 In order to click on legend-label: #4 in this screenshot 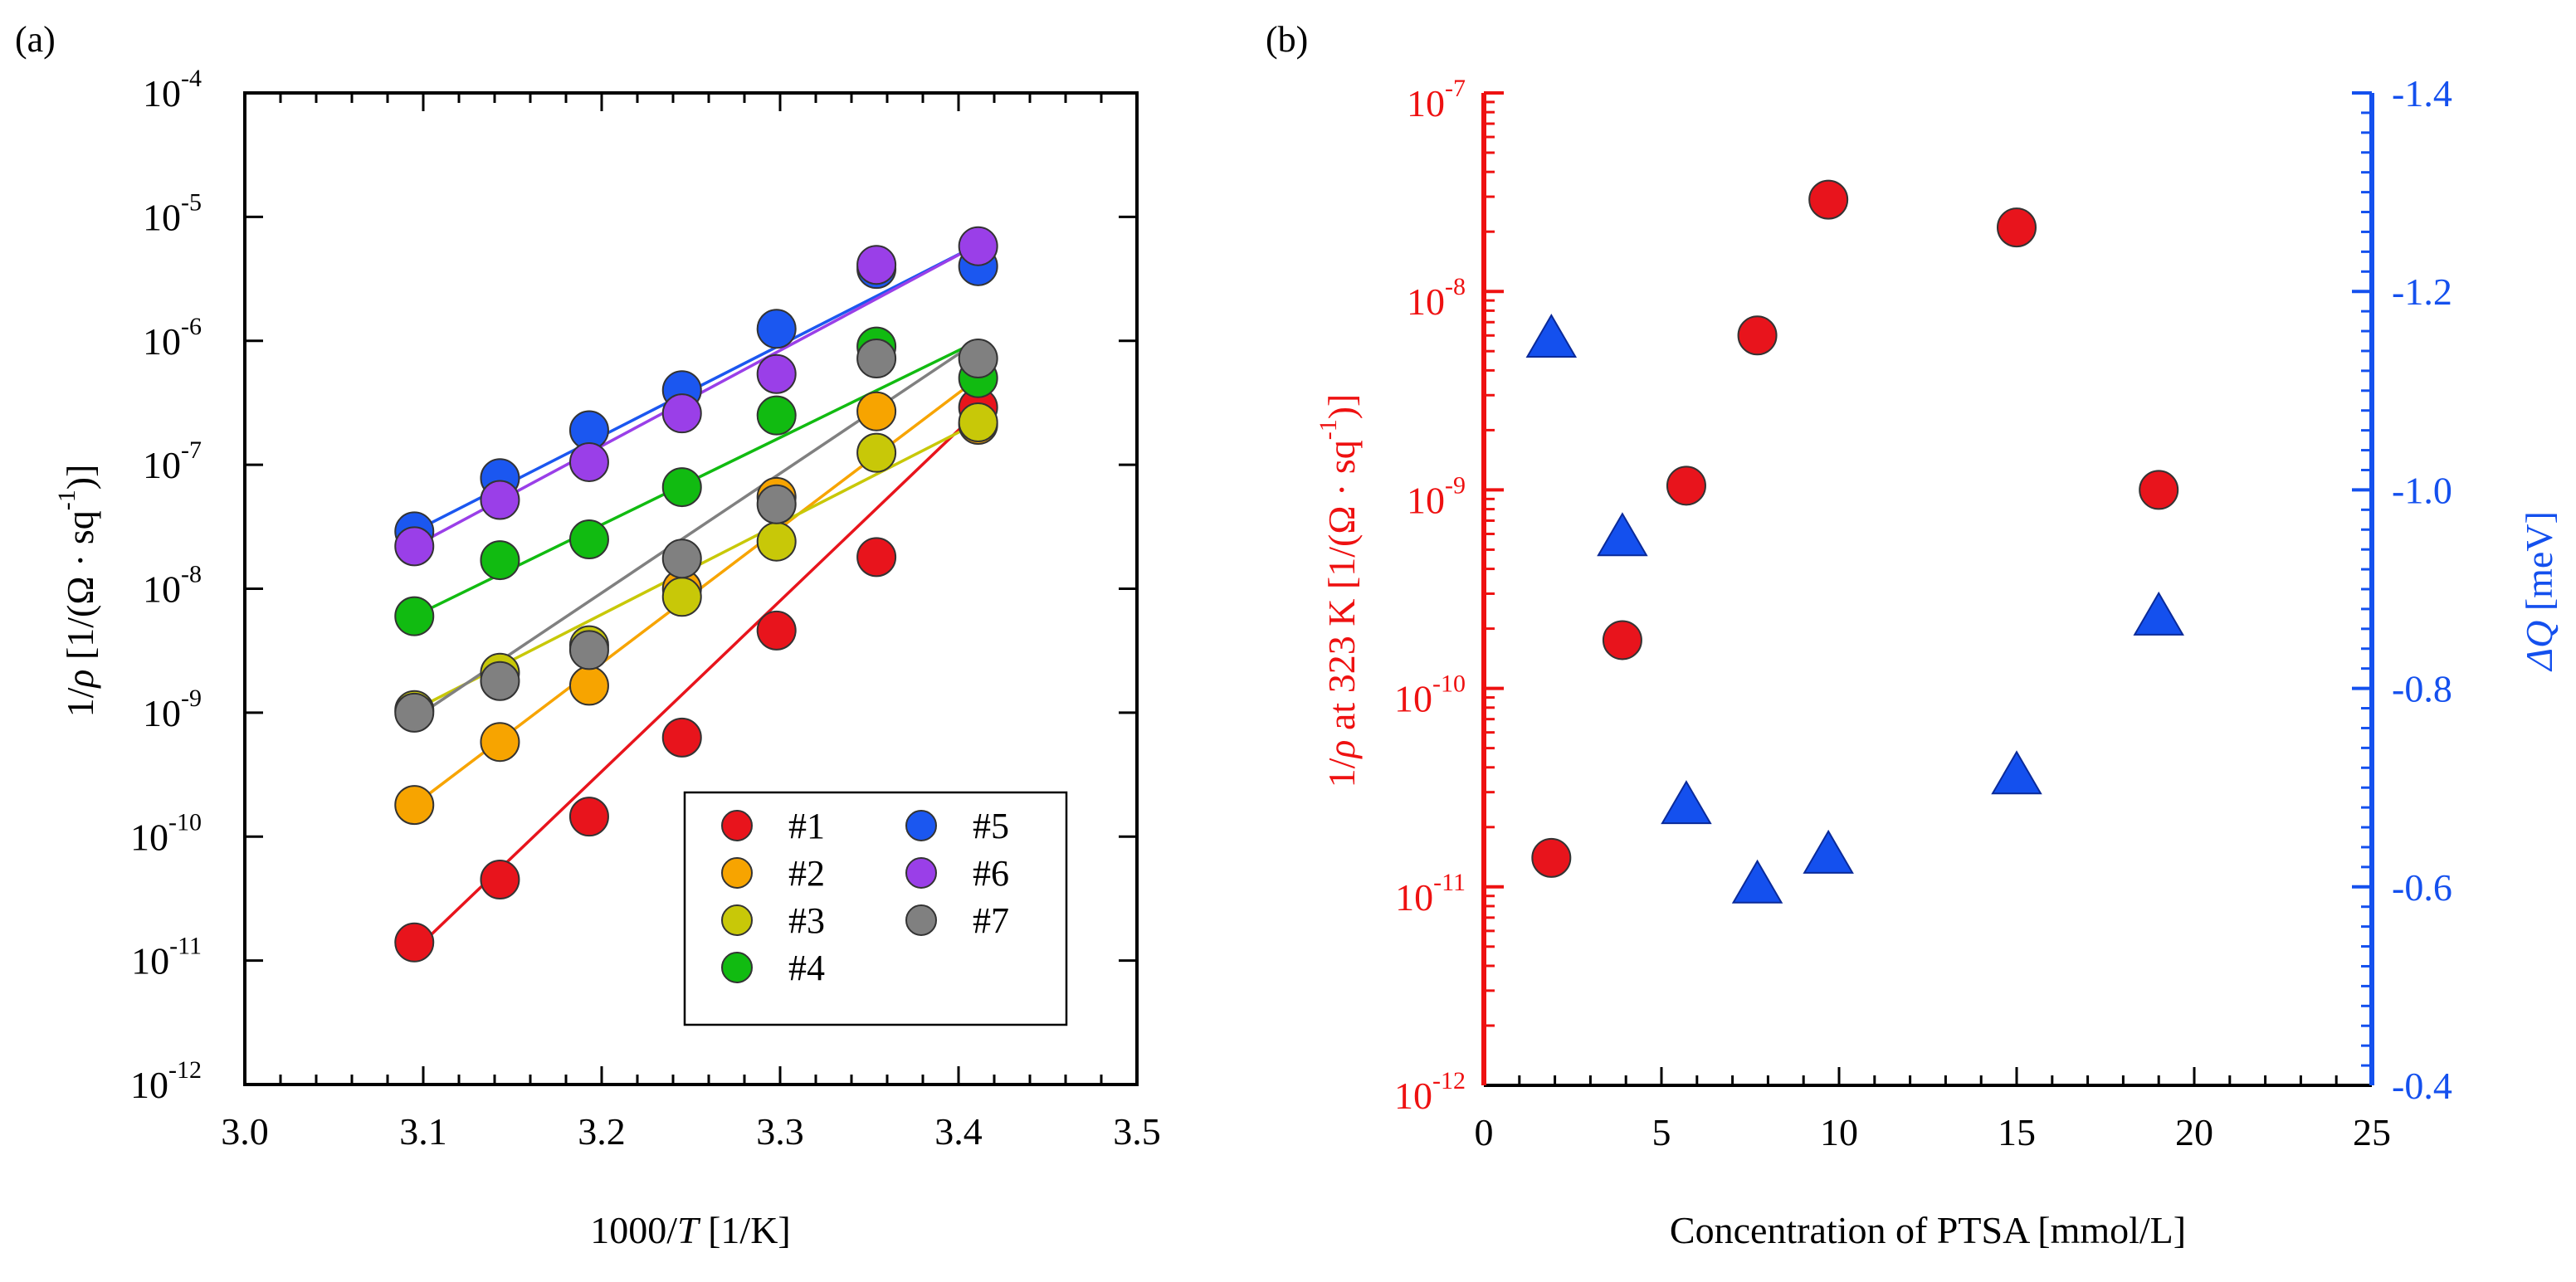, I will do `click(807, 968)`.